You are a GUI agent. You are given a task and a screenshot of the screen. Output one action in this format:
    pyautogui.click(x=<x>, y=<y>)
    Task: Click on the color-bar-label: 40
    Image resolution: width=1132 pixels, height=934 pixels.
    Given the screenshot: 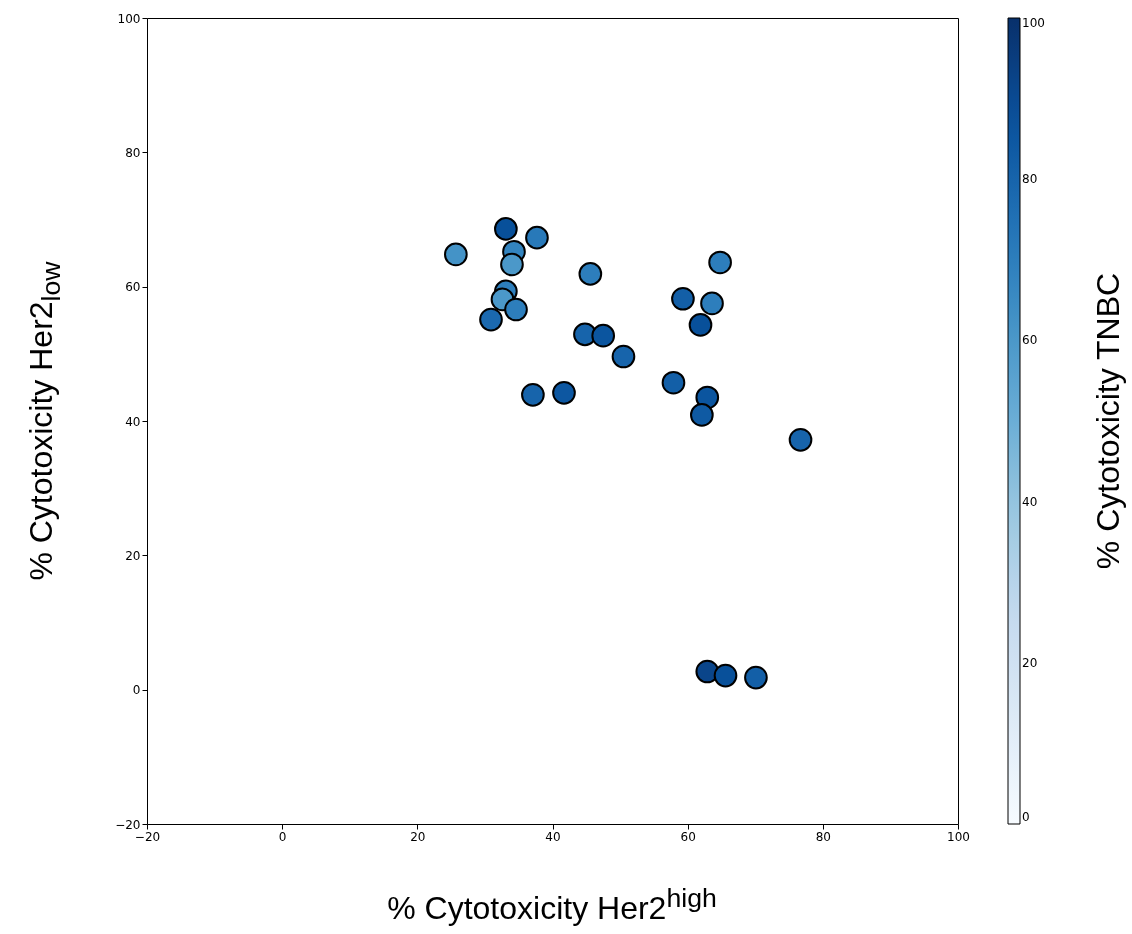 What is the action you would take?
    pyautogui.click(x=1030, y=501)
    